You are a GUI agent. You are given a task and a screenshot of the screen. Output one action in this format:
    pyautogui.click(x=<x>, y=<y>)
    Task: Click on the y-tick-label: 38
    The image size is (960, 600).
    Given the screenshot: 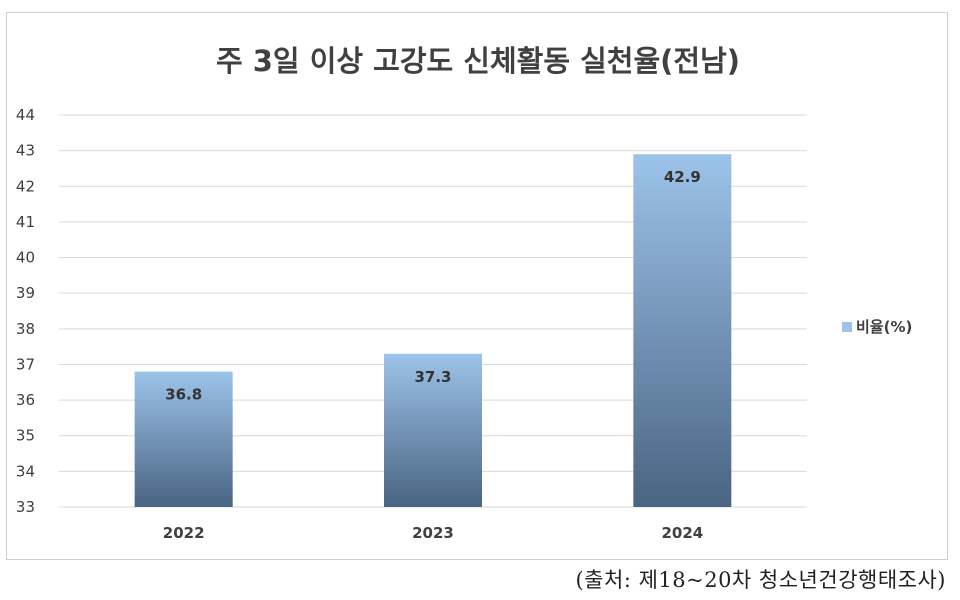 What is the action you would take?
    pyautogui.click(x=25, y=329)
    